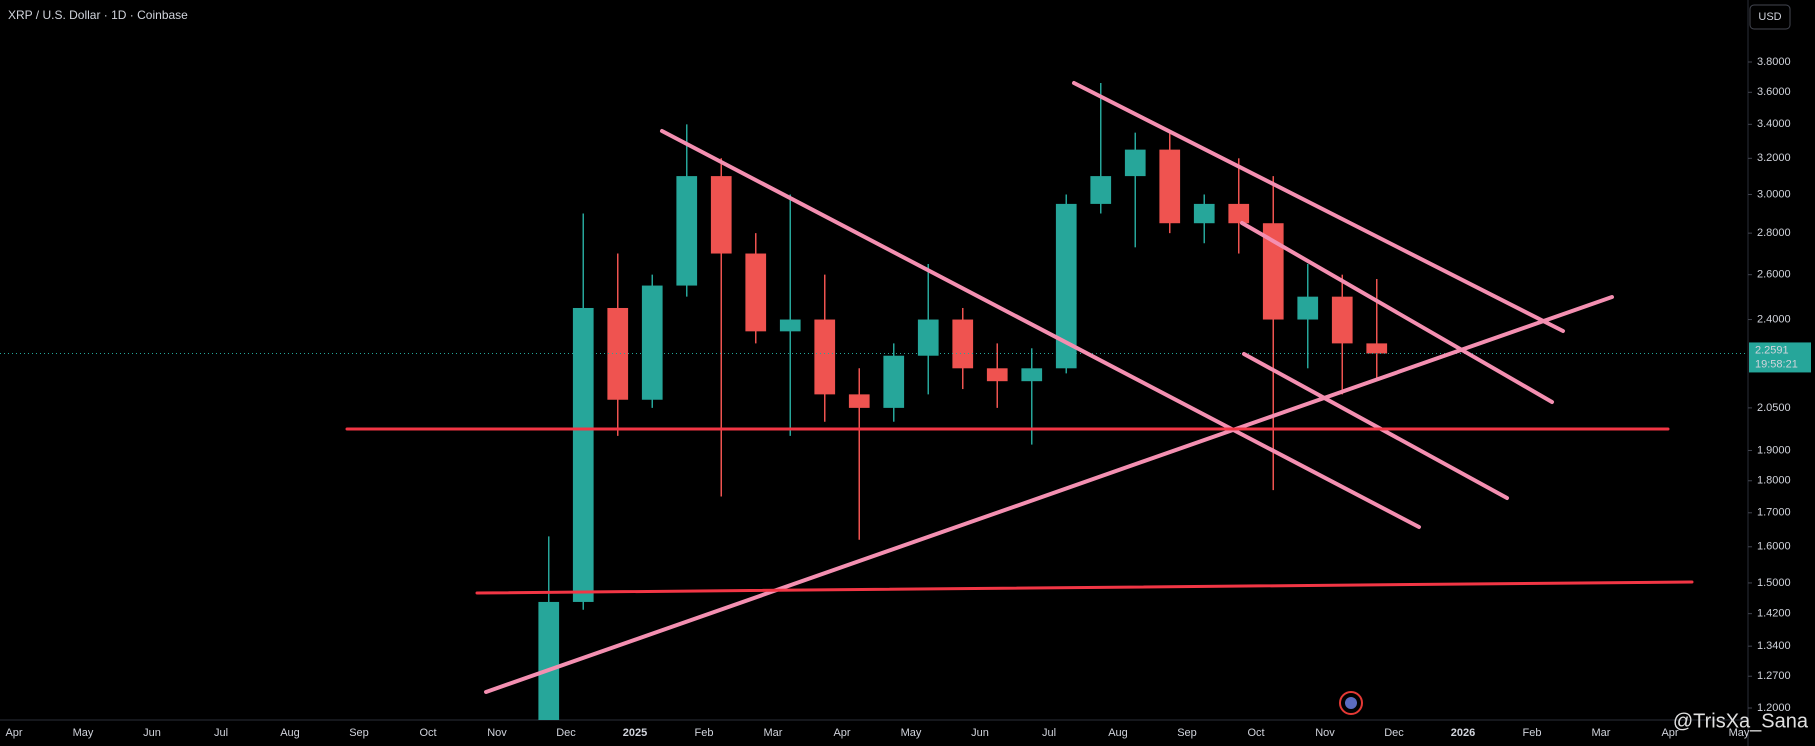 The image size is (1815, 746). I want to click on last-price-label: 2.2591, so click(1772, 350).